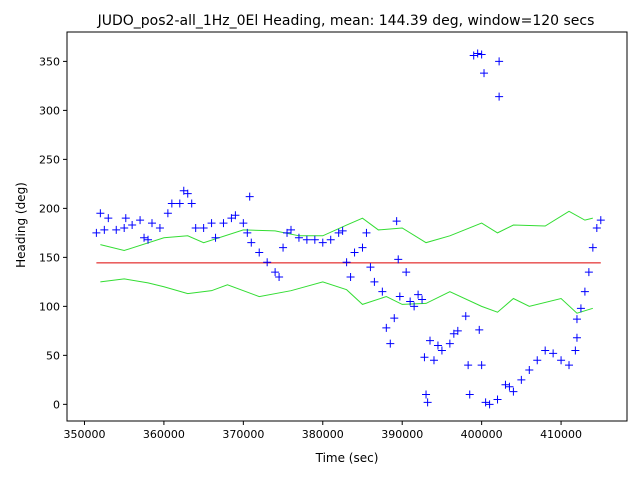 Image resolution: width=640 pixels, height=480 pixels. I want to click on y-tick-label: 350, so click(49, 61).